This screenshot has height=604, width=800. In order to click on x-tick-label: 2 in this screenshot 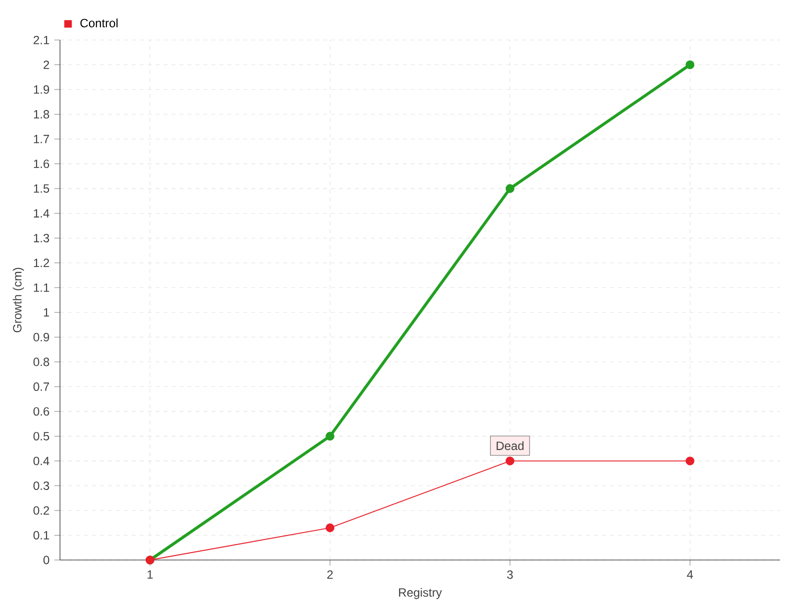, I will do `click(330, 574)`.